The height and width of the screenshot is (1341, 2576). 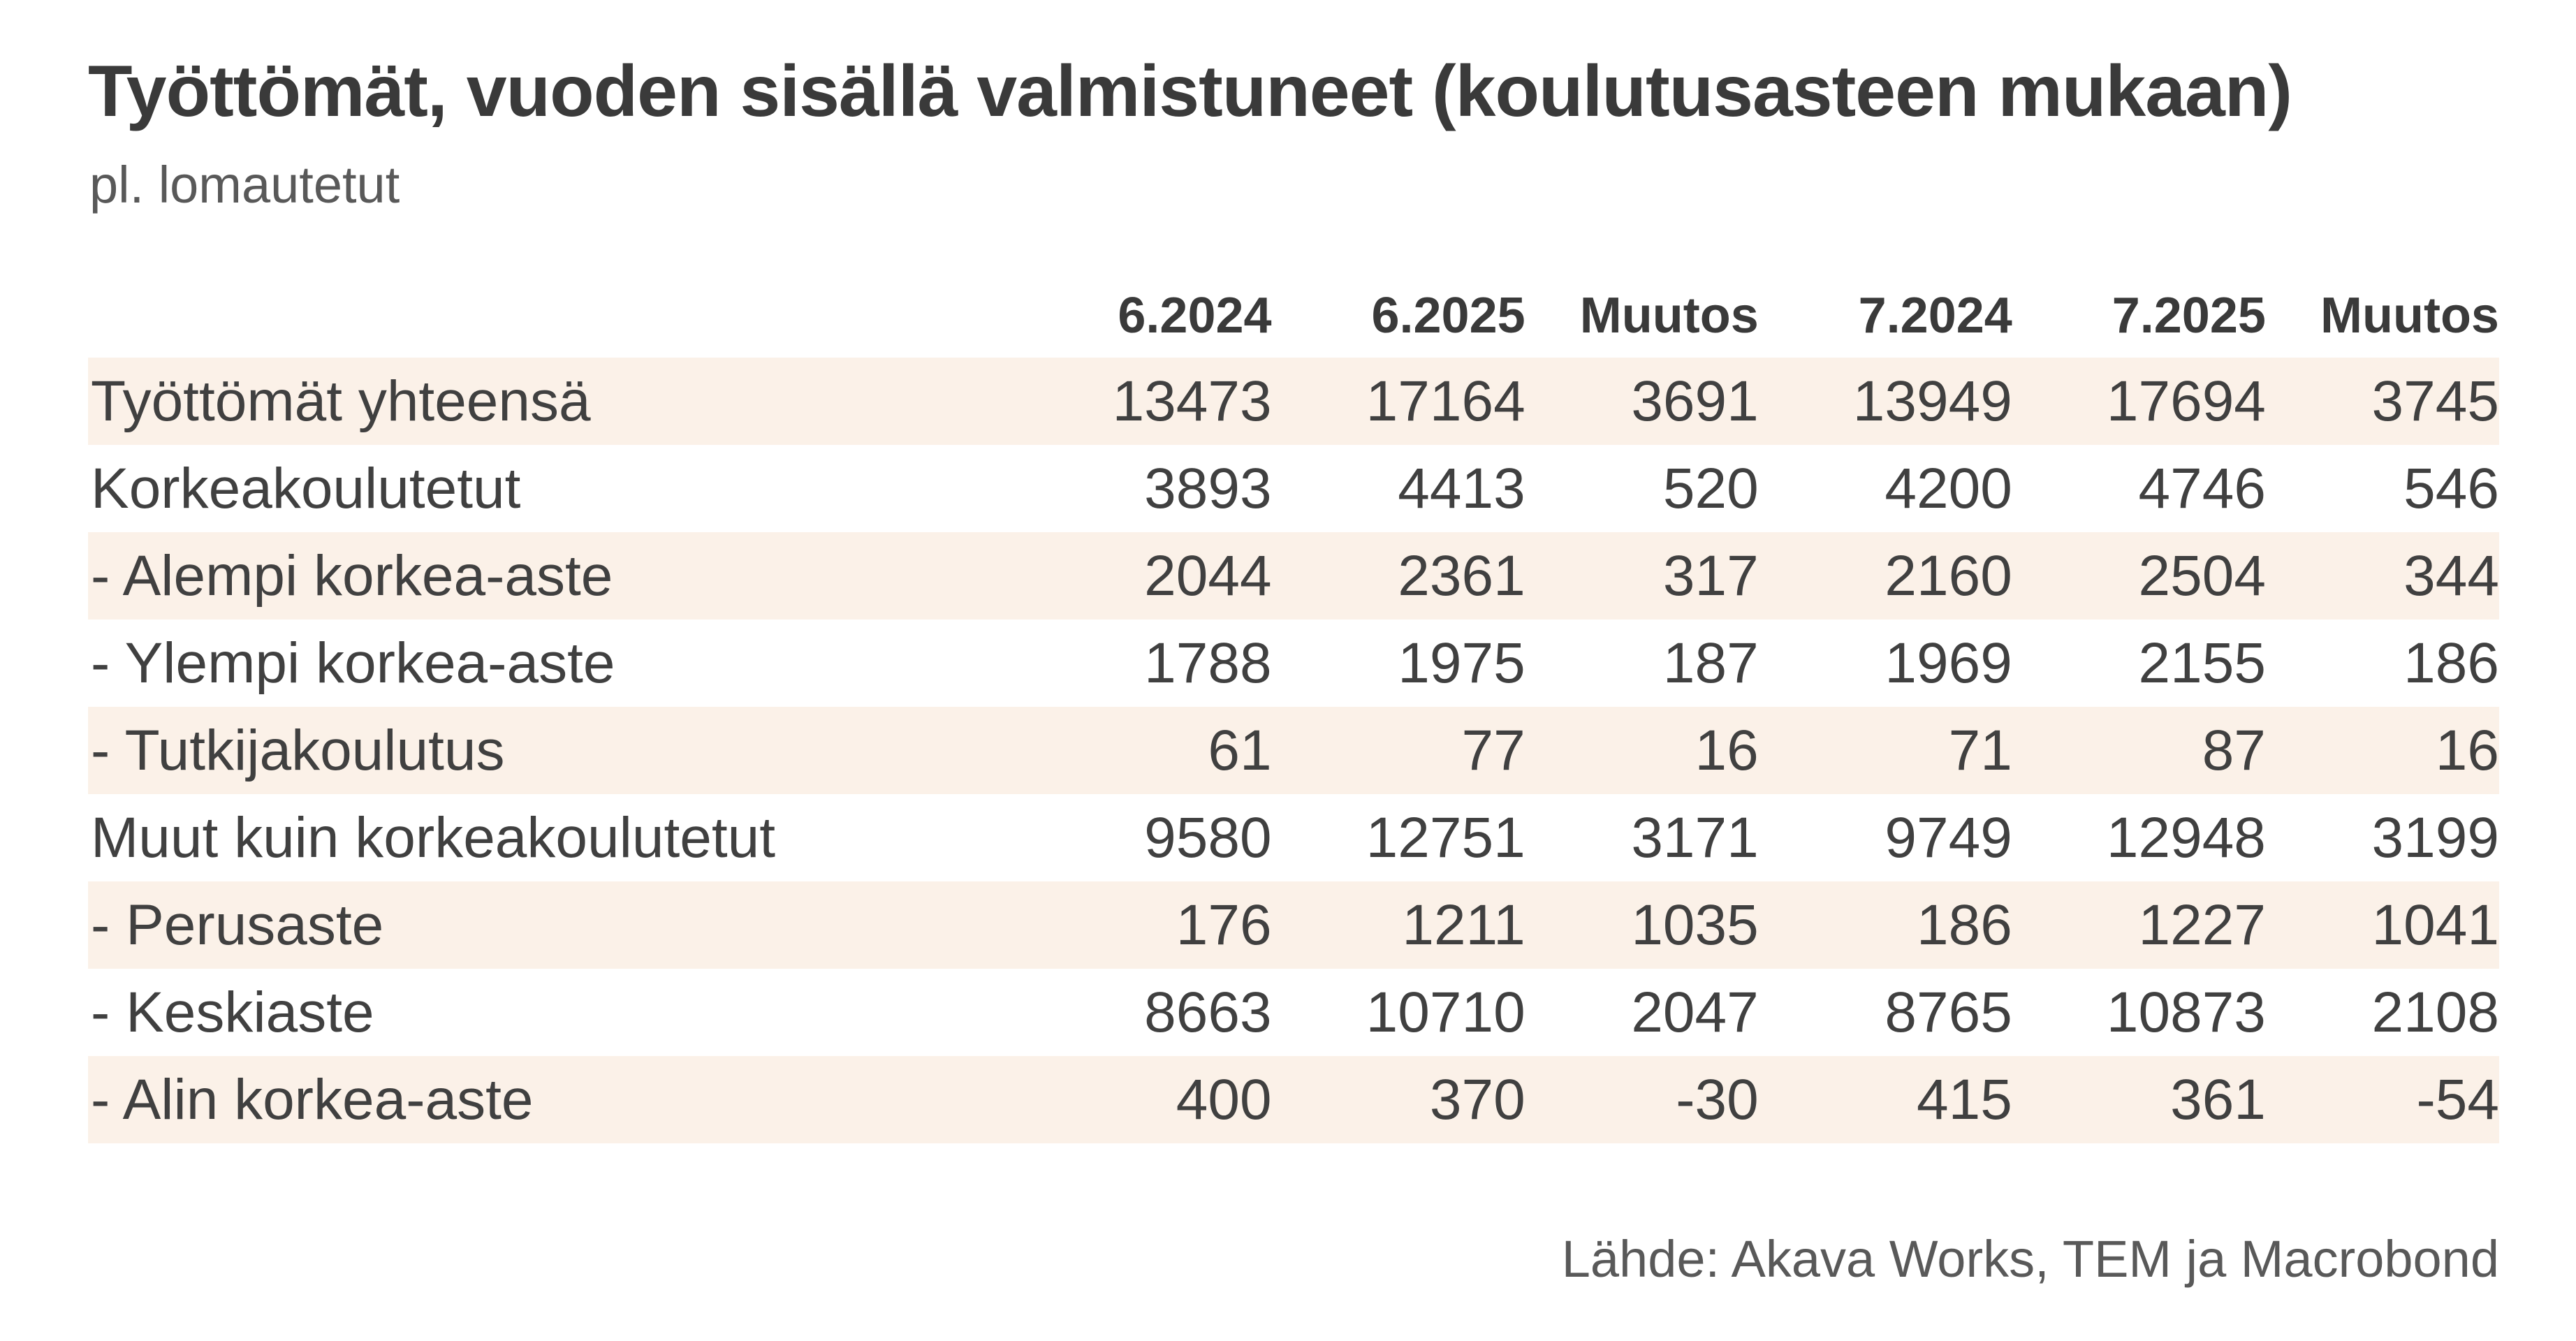 I want to click on table-cell: 8765, so click(x=1948, y=1012).